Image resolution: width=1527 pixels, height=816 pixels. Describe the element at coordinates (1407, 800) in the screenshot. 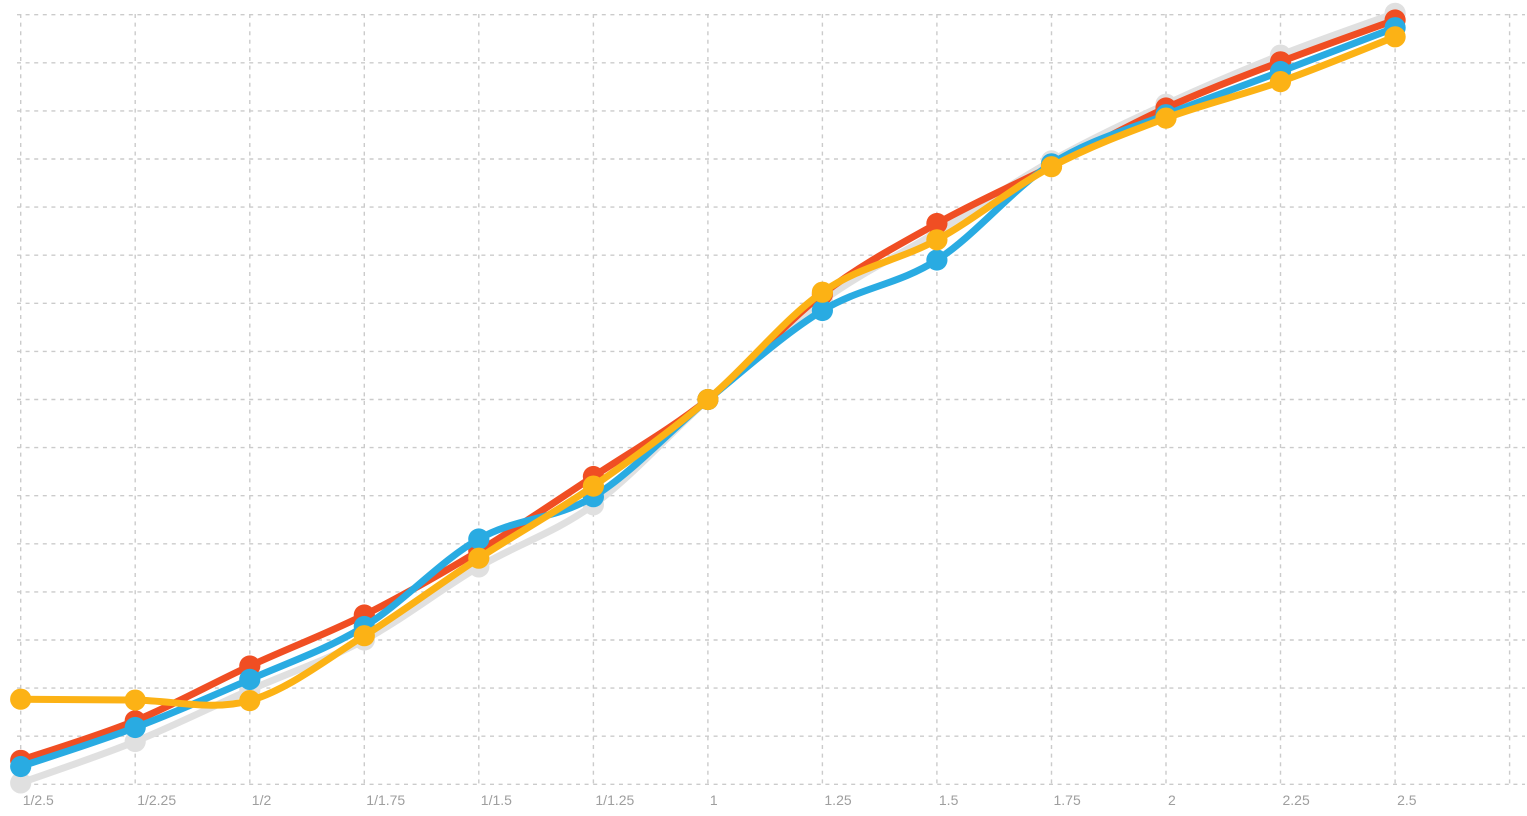

I see `x-tick-label: 2.5` at that location.